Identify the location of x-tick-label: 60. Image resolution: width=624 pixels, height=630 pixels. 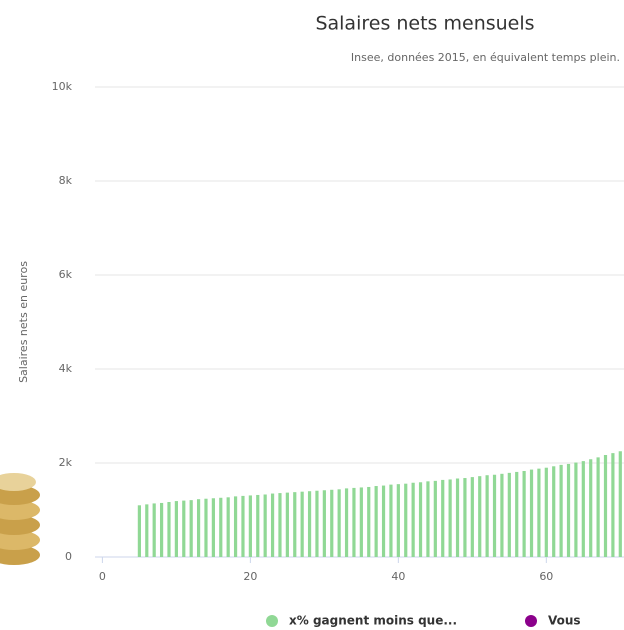
(546, 576).